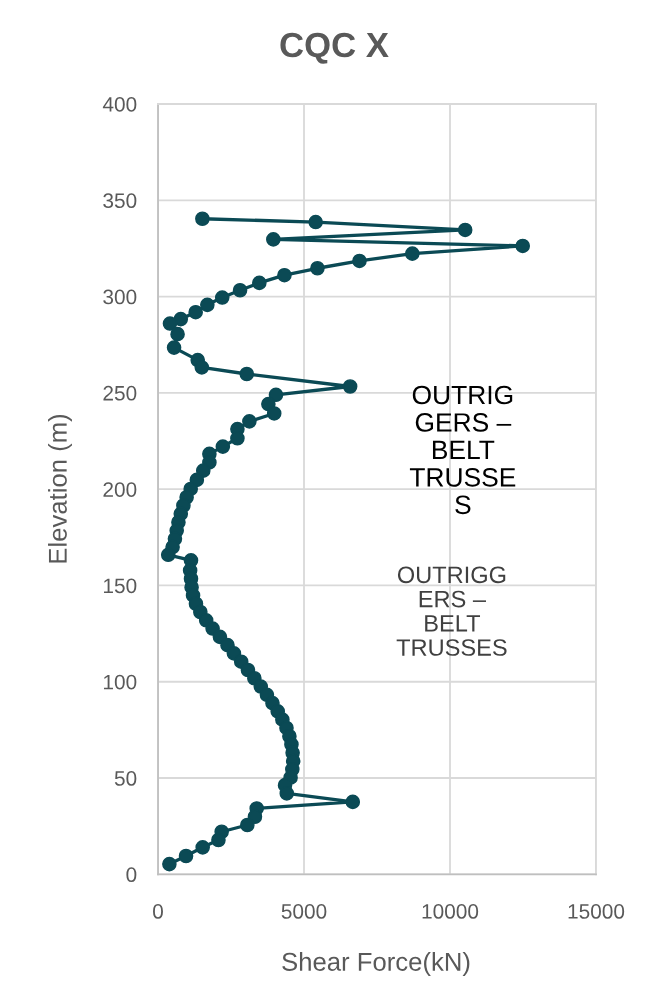  I want to click on x-tick-label: 15000, so click(596, 911).